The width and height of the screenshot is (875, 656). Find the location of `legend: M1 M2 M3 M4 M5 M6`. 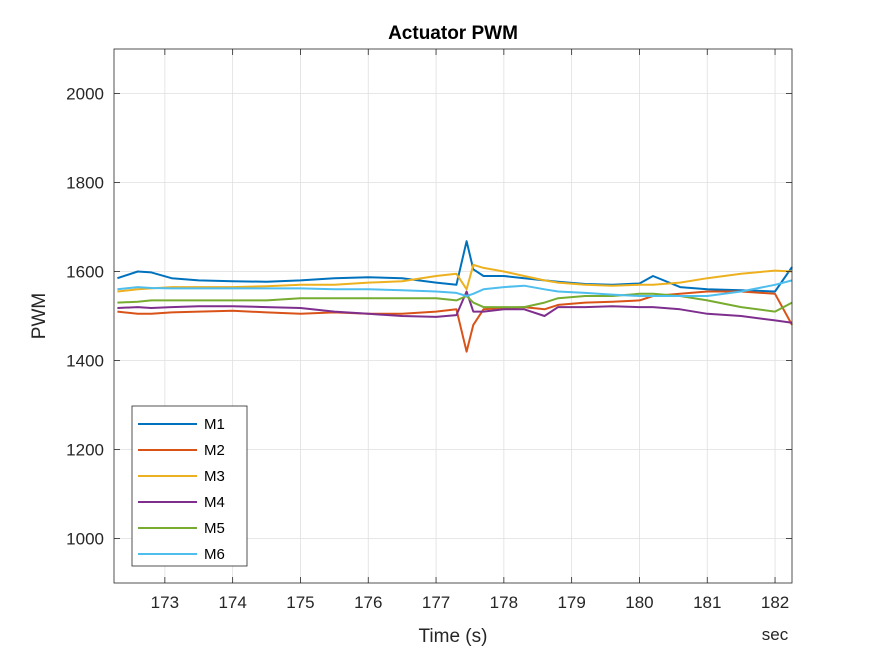

legend: M1 M2 M3 M4 M5 M6 is located at coordinates (189, 486).